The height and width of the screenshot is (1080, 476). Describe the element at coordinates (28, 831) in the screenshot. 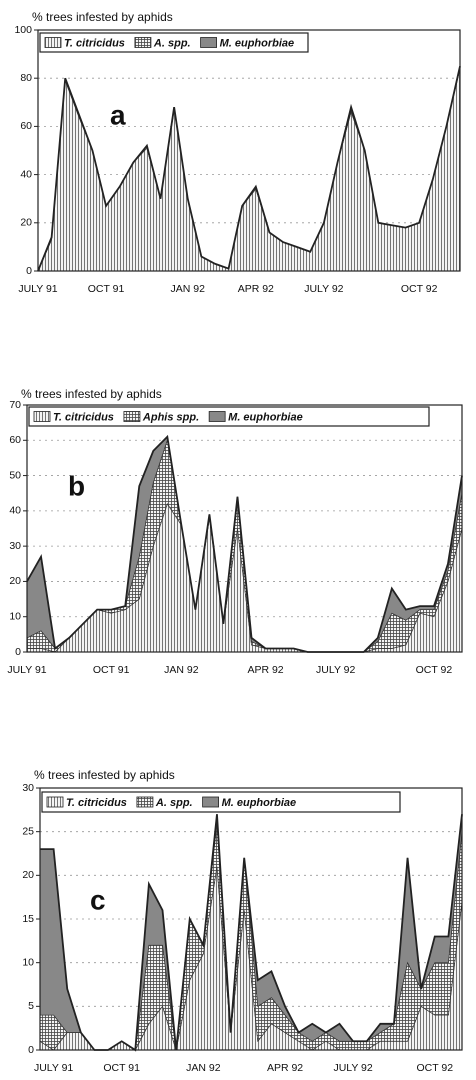

I see `y-tick-label: 25` at that location.